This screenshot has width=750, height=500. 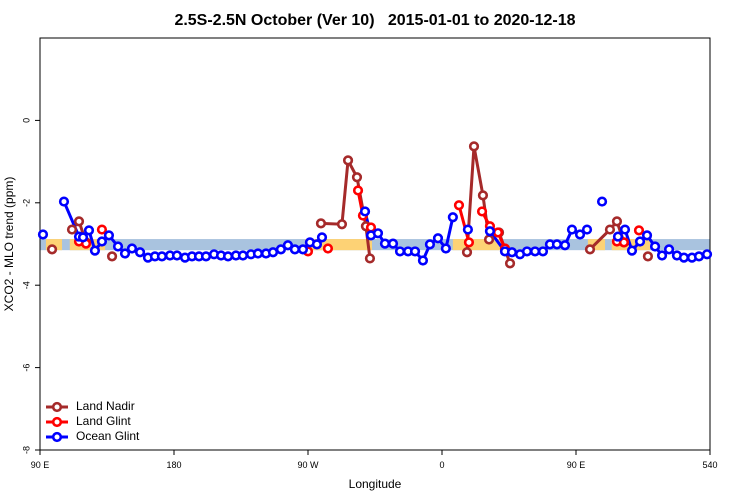 I want to click on legend-label: Land Nadir, so click(x=105, y=406).